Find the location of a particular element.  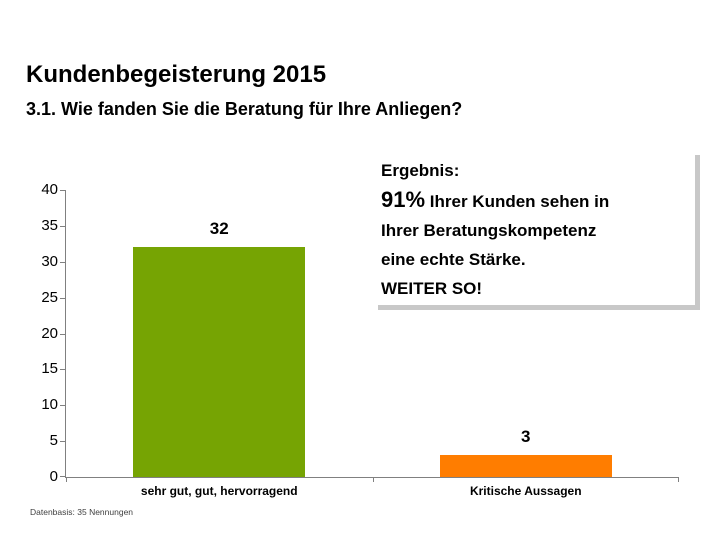

category-label: sehr gut, gut, hervorragend is located at coordinates (219, 491).